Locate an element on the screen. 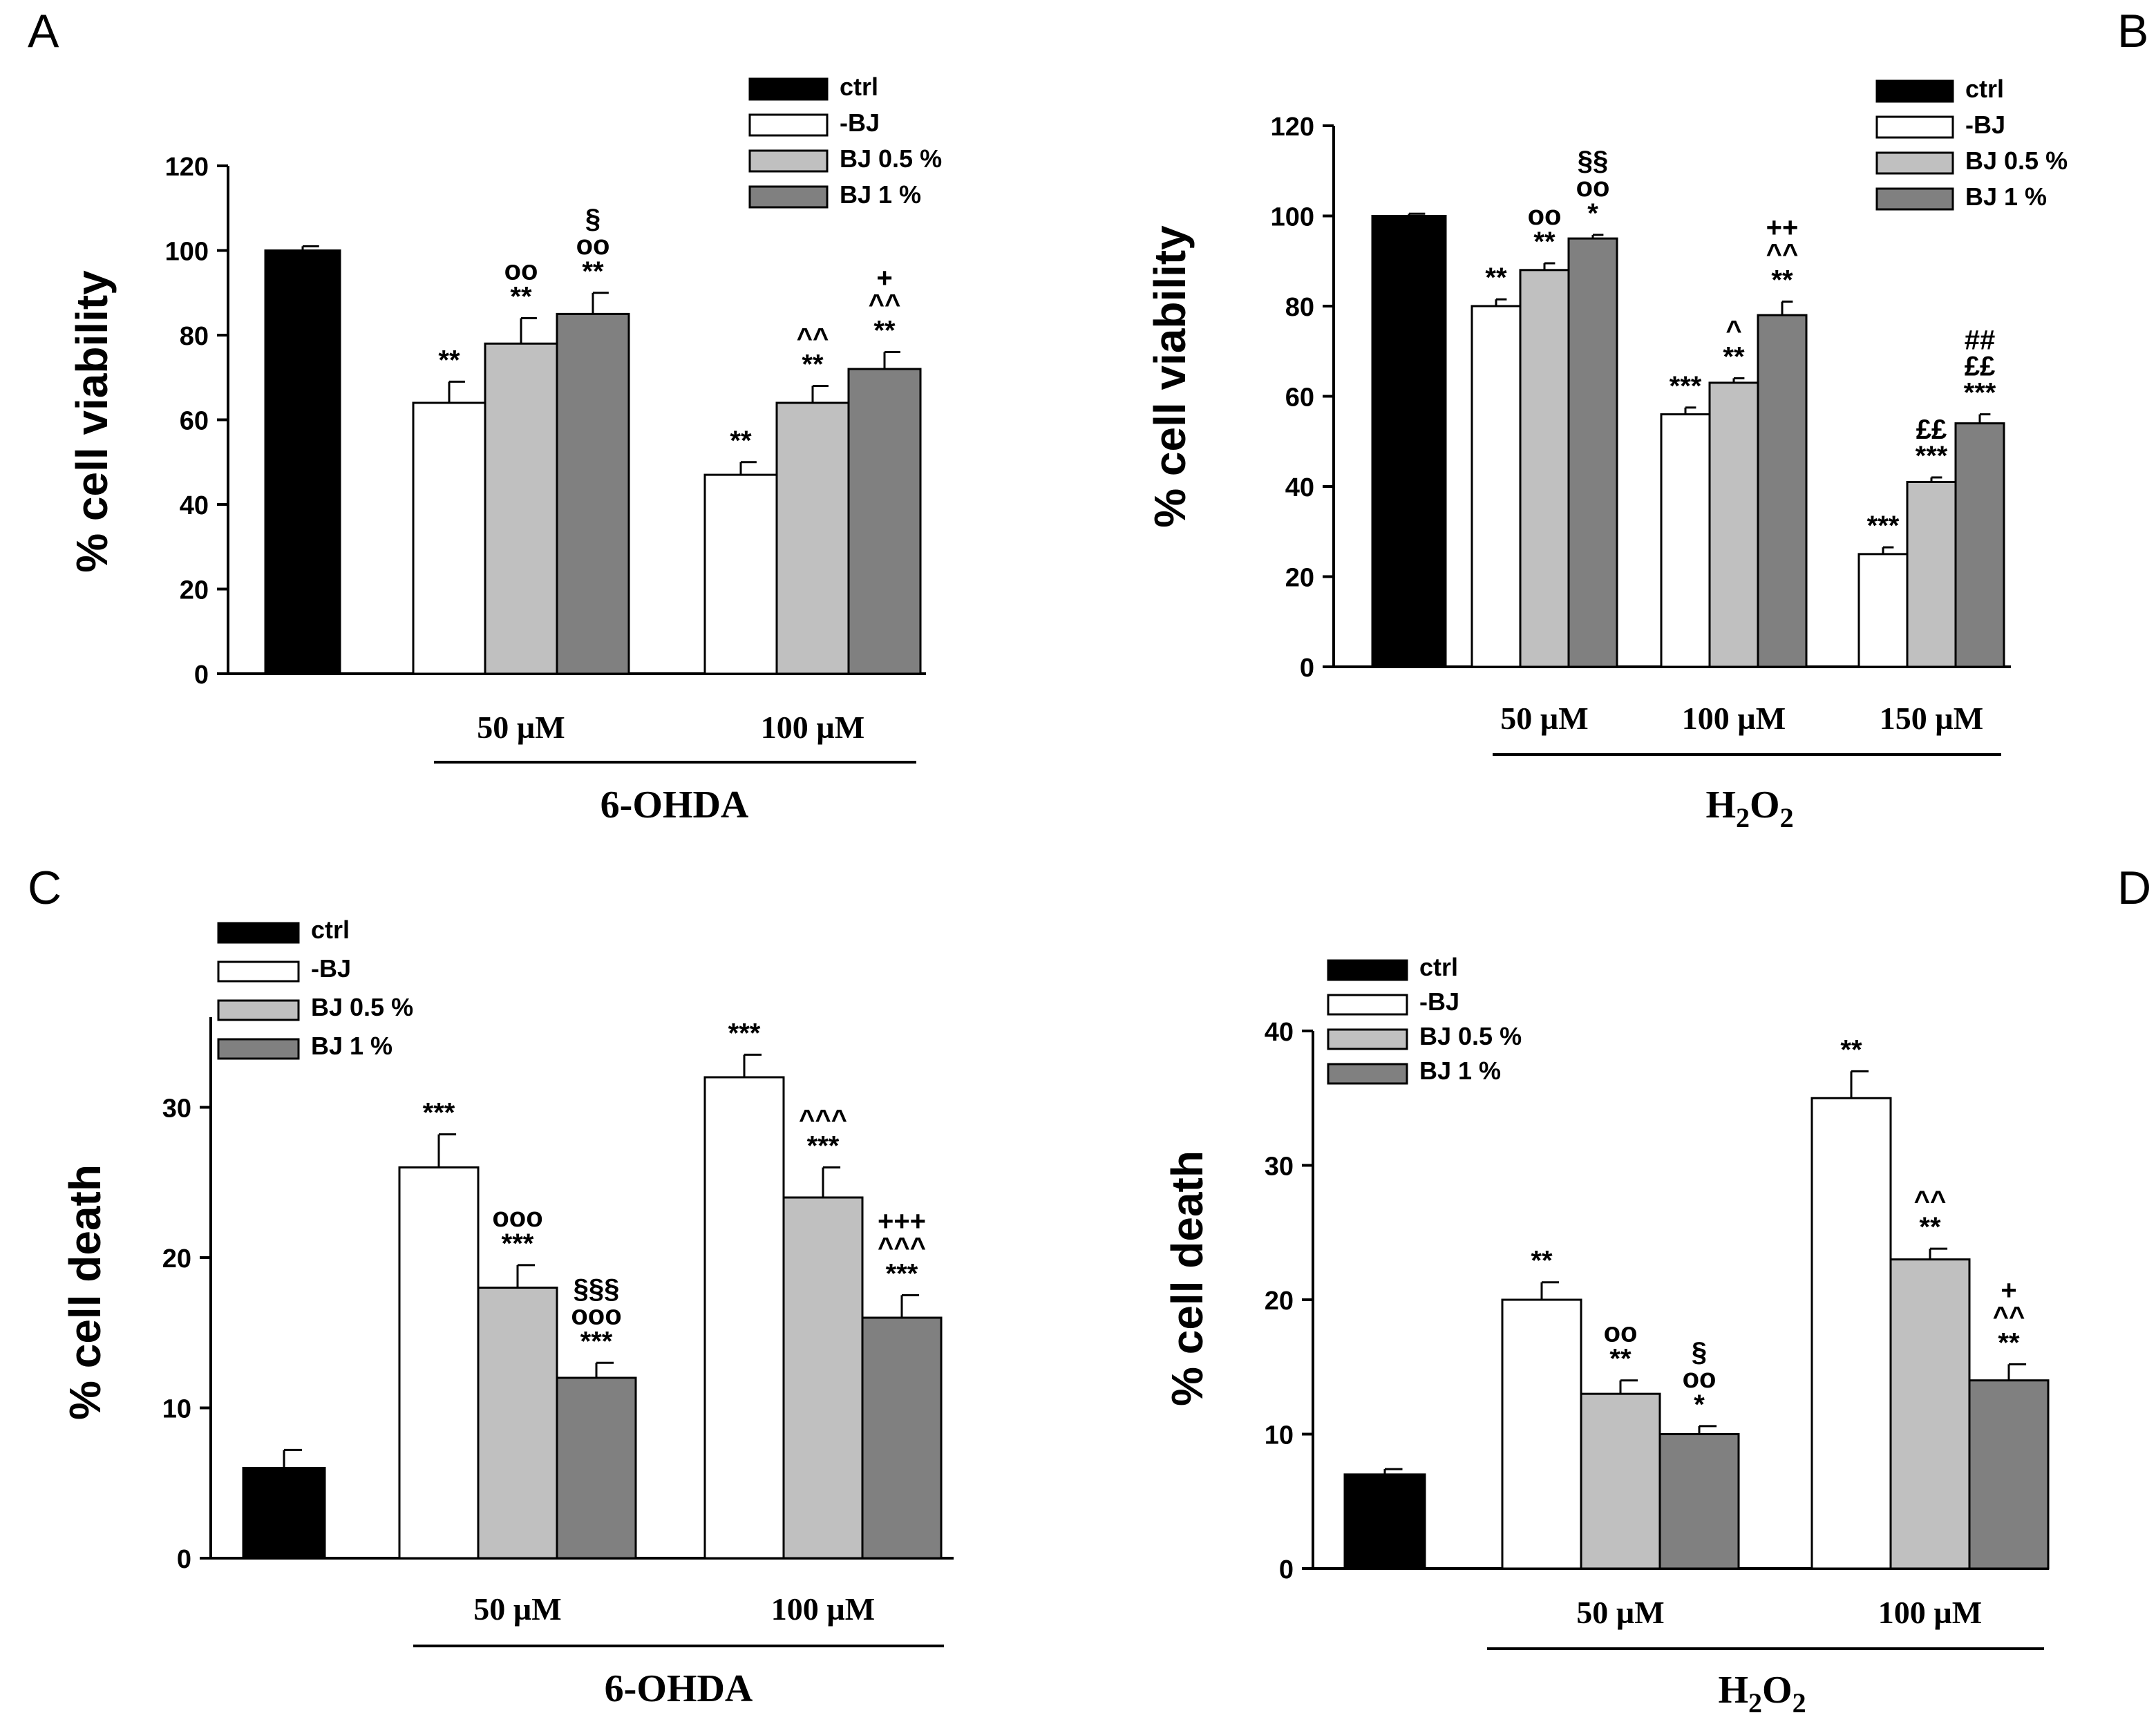 This screenshot has height=1733, width=2156. significance-mark: +++ is located at coordinates (902, 1221).